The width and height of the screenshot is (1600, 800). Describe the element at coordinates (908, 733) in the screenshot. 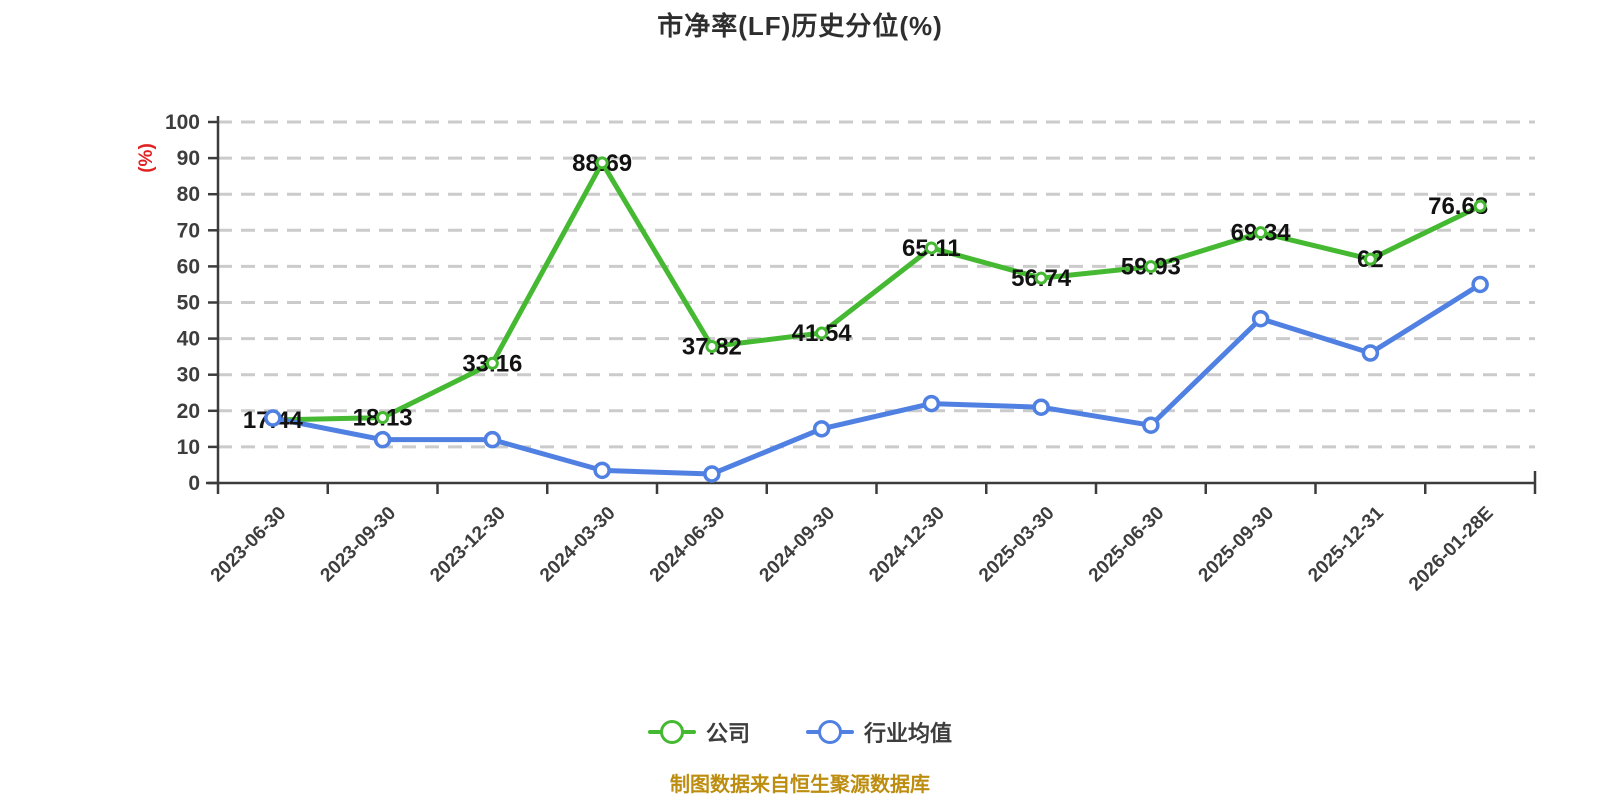

I see `legend-label-industry-average: 行业均值` at that location.